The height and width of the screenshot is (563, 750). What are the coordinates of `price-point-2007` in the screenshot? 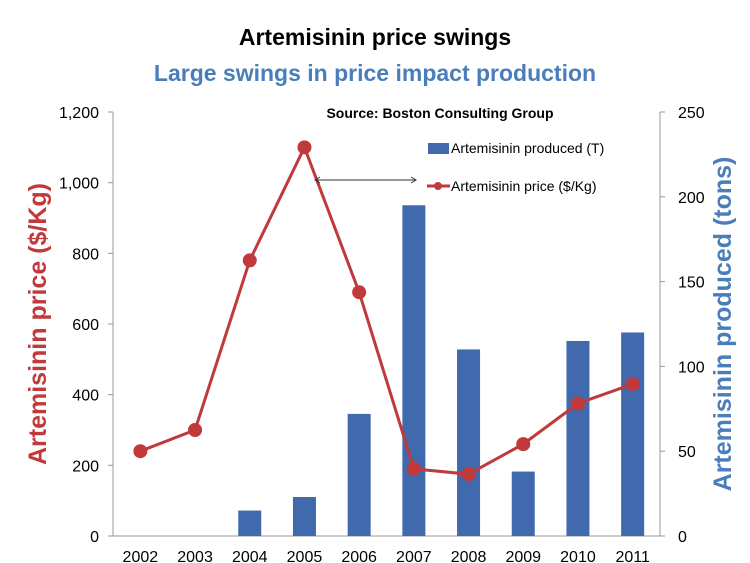 It's located at (413, 468).